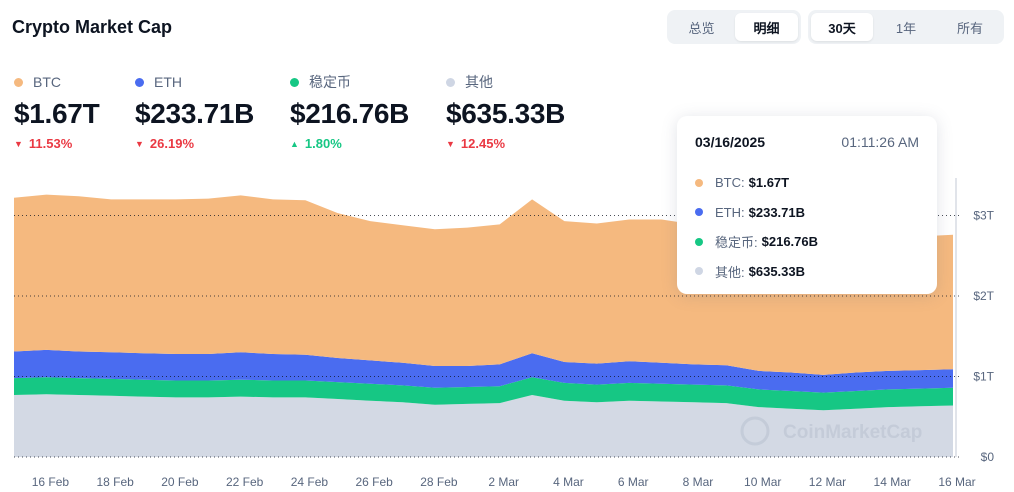  Describe the element at coordinates (736, 243) in the screenshot. I see `tooltip-label: 稳定币:` at that location.